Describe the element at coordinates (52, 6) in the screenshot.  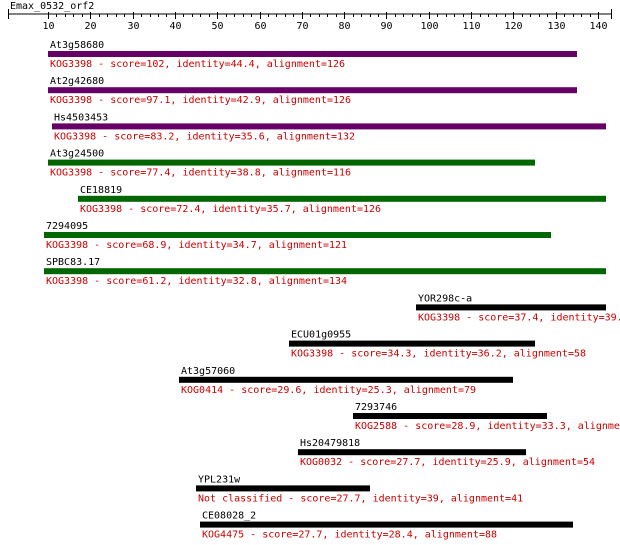
I see `query-title: Emax_0532_orf2` at that location.